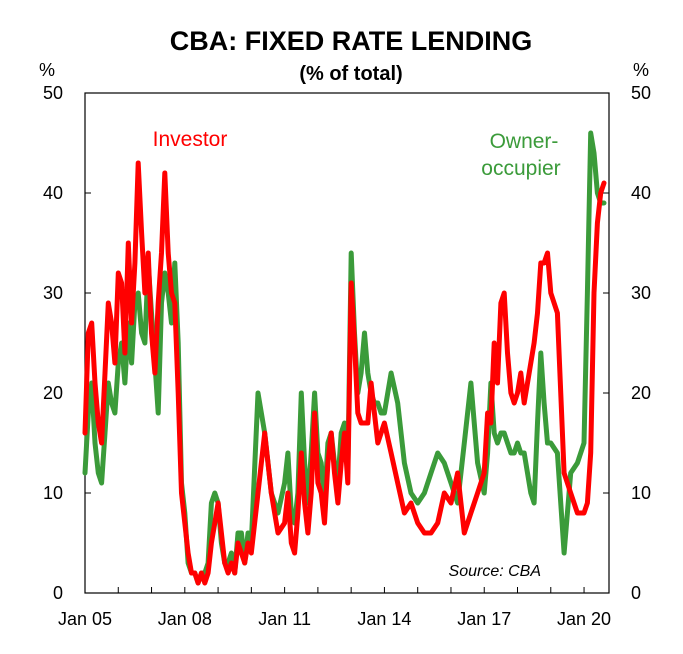 The width and height of the screenshot is (683, 654). I want to click on investor-label: Investor, so click(190, 139).